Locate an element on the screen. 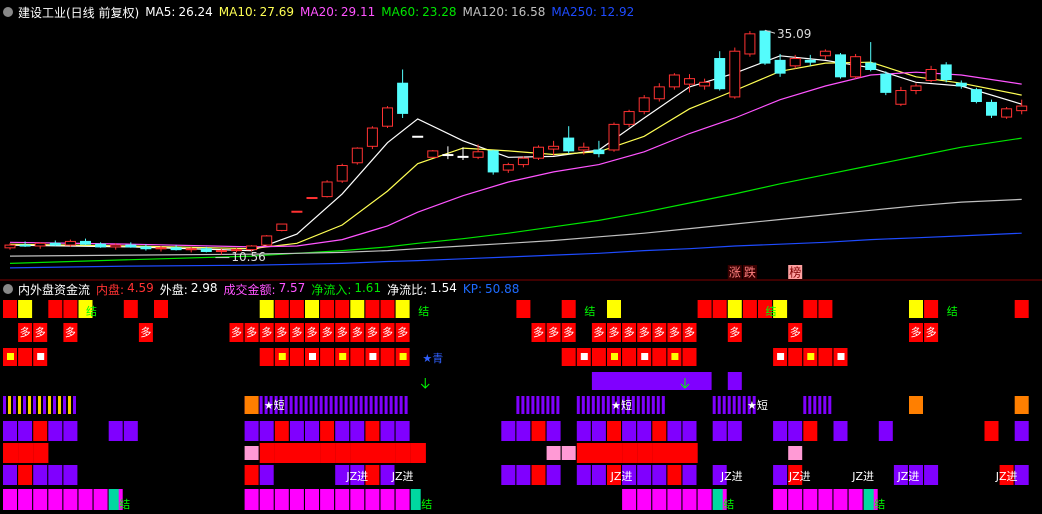 Image resolution: width=1042 pixels, height=514 pixels. chart-title: 建设工业(日线 前复权) is located at coordinates (79, 12).